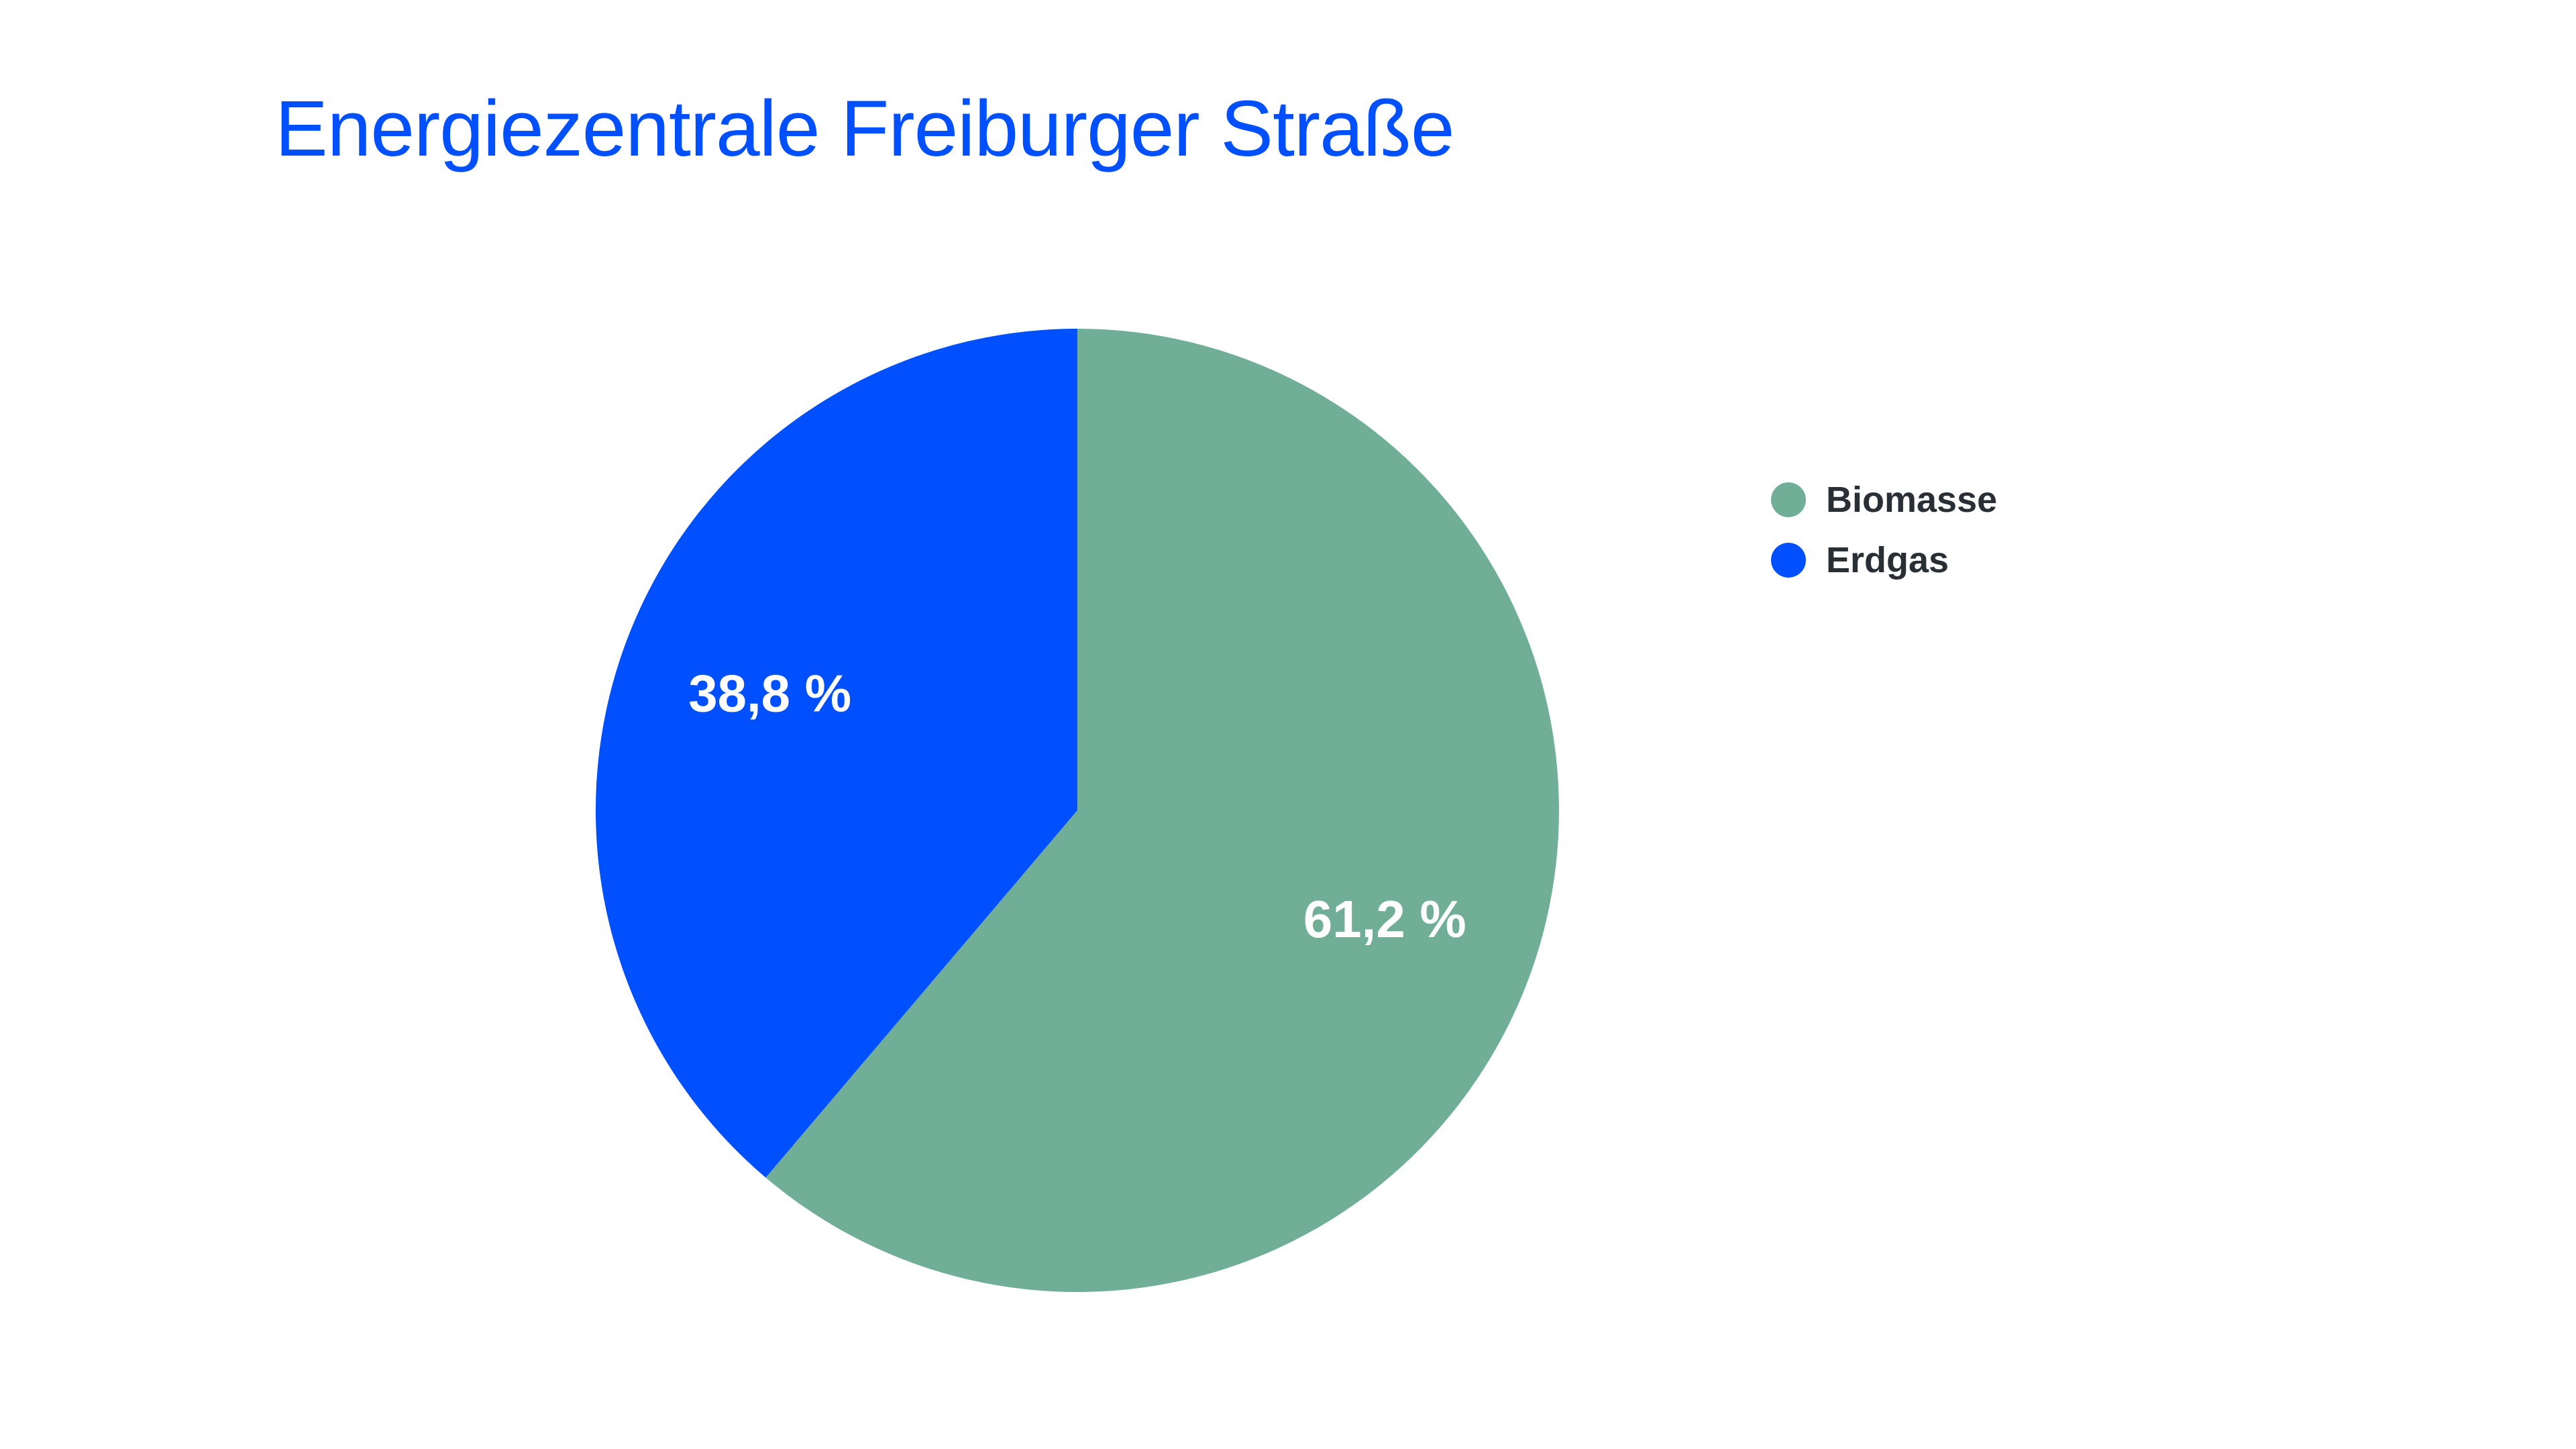 The height and width of the screenshot is (1449, 2576). I want to click on data-label-erdgas: 38,8 %, so click(769, 692).